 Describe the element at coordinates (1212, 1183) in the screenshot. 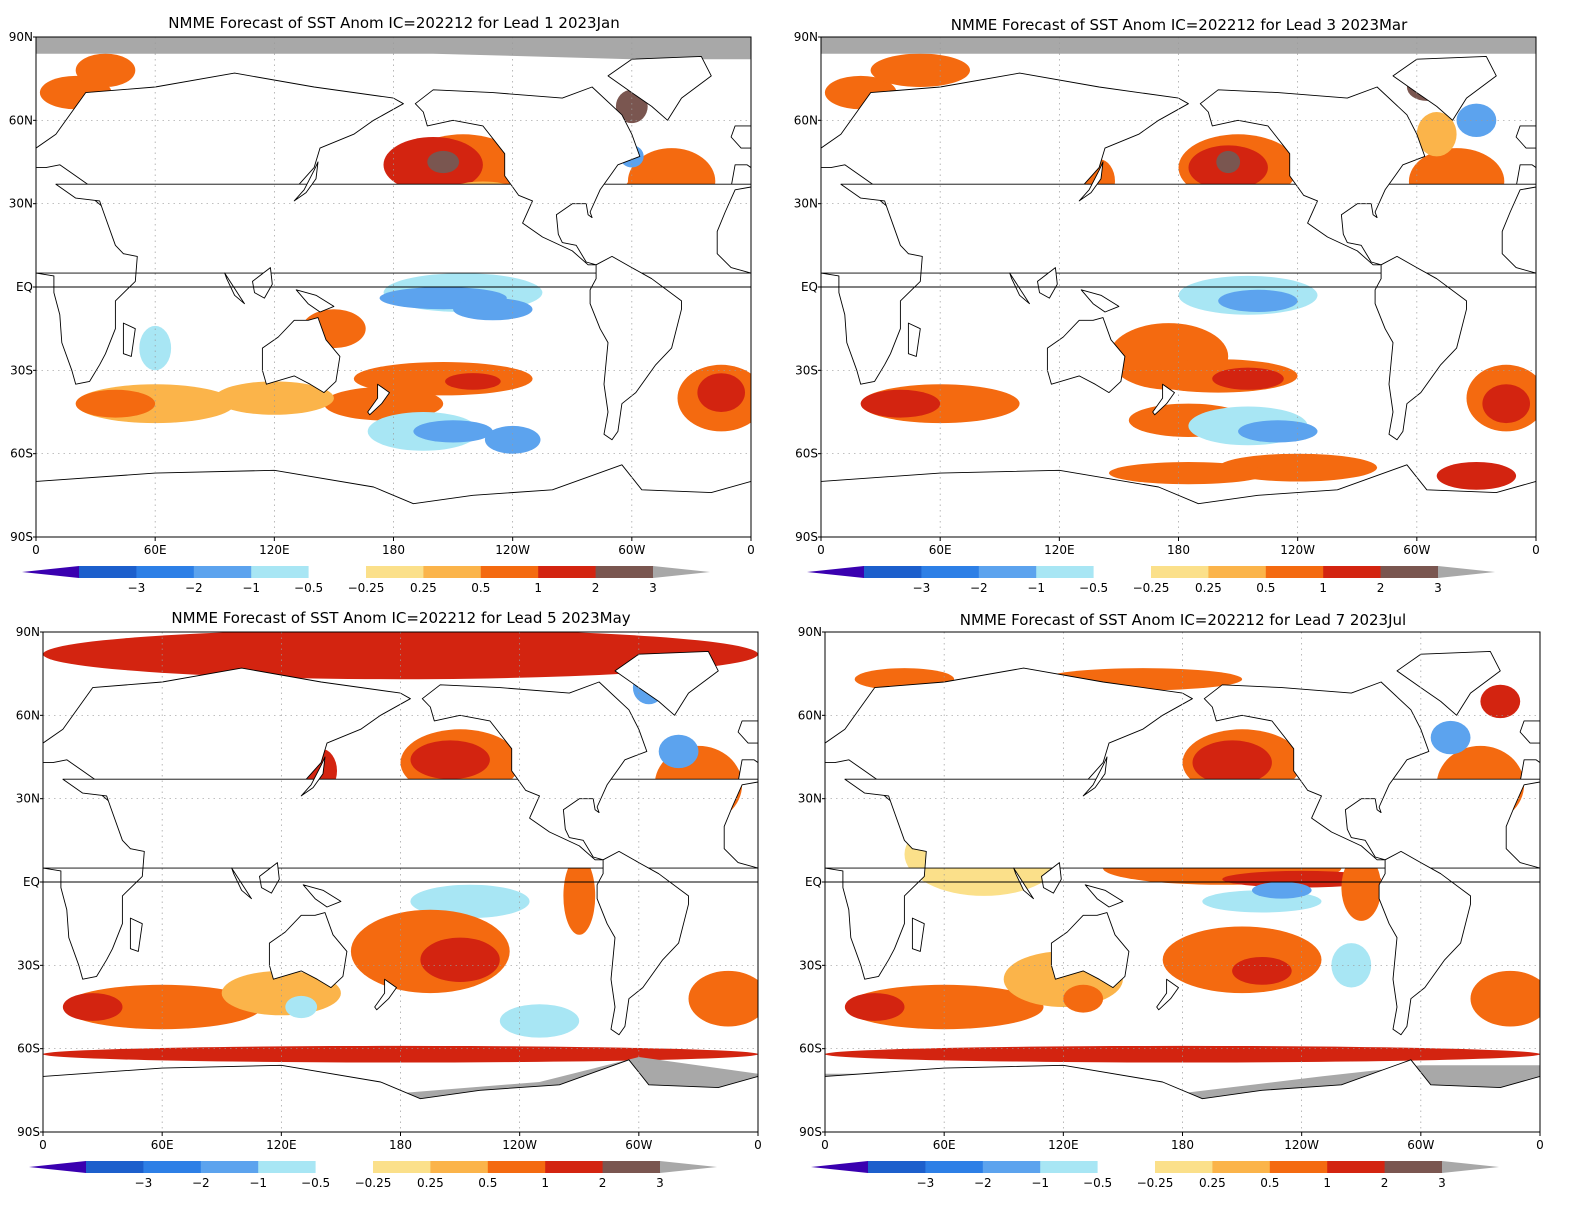

I see `colorbar-label: 0.25` at that location.